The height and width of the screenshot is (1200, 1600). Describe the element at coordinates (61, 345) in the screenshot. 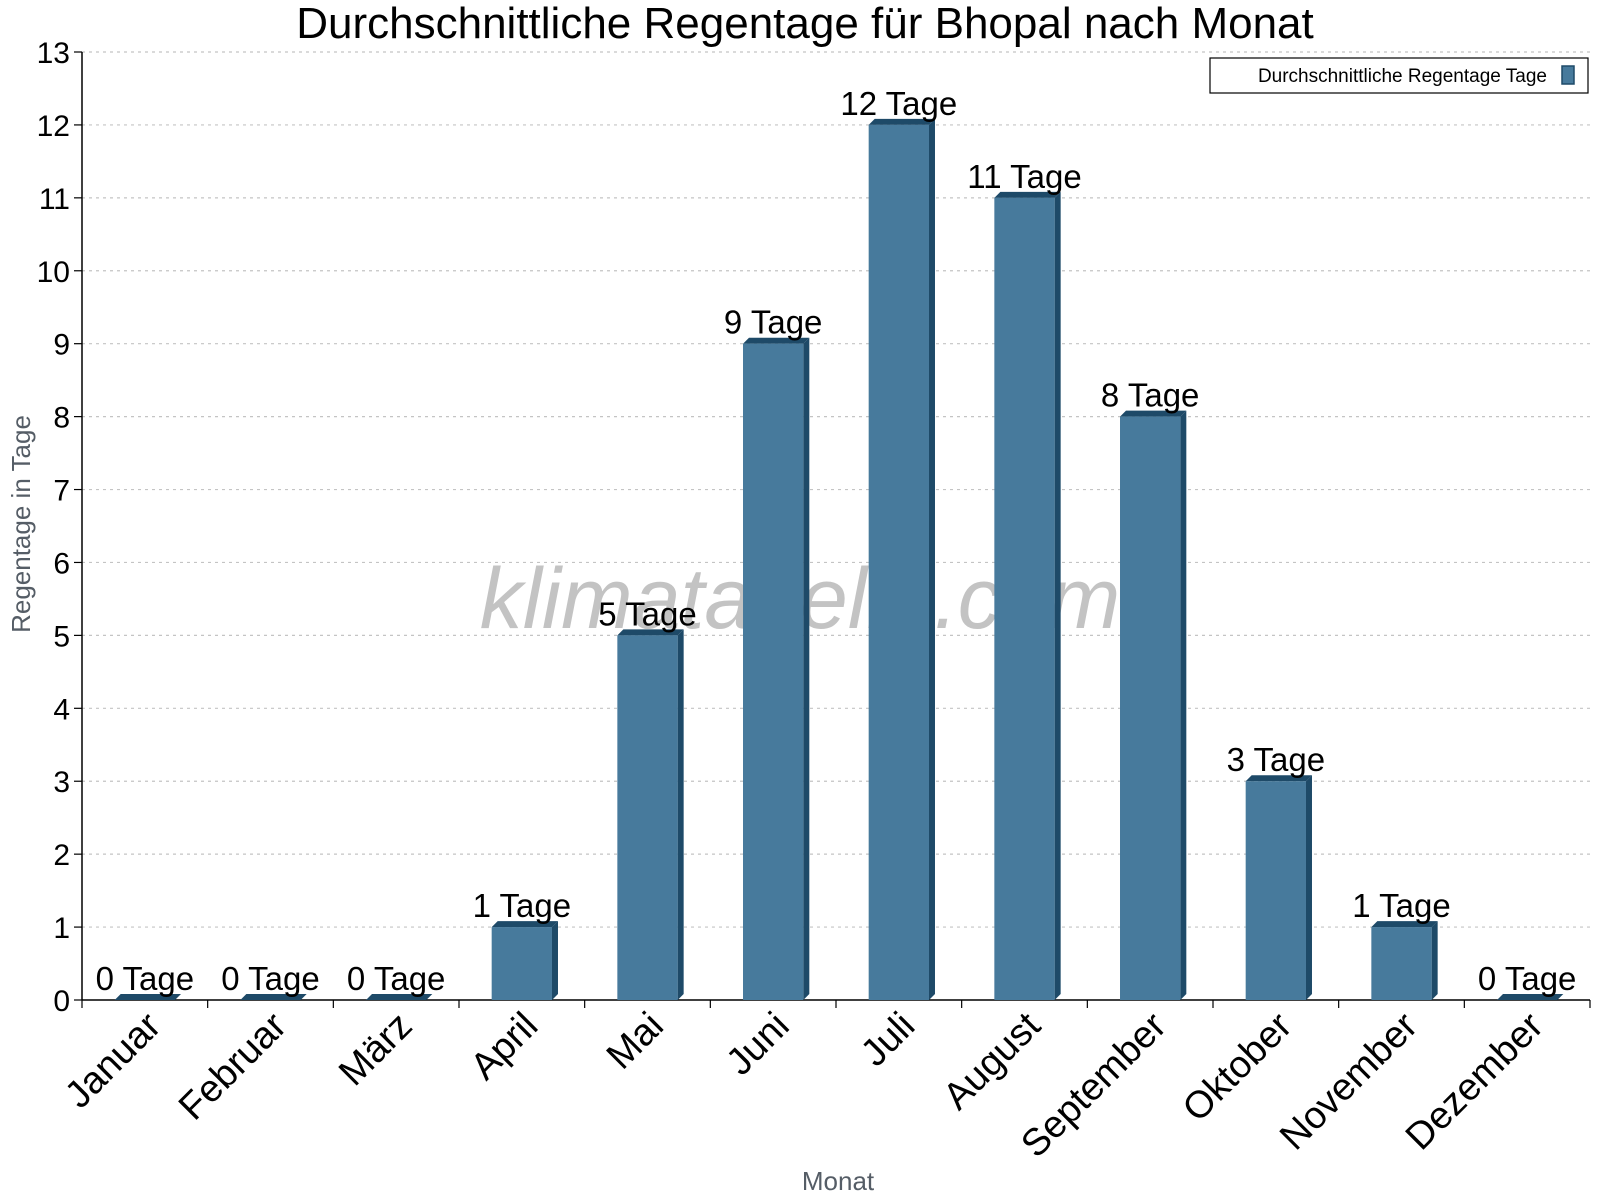

I see `y-tick-label: 9` at that location.